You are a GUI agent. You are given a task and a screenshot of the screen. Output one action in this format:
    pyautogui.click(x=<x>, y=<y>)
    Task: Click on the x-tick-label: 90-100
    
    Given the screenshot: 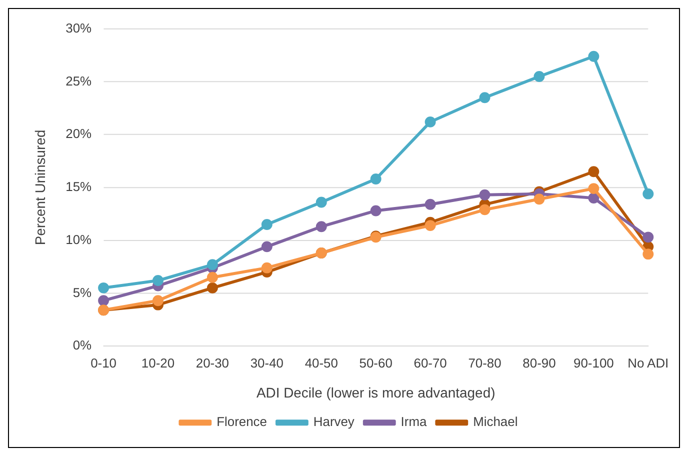 What is the action you would take?
    pyautogui.click(x=594, y=362)
    